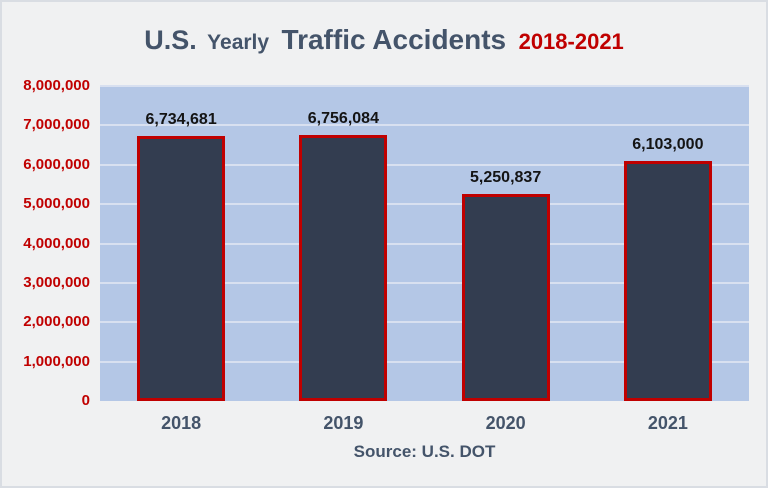  What do you see at coordinates (506, 178) in the screenshot?
I see `bar-value-label-2020: 5,250,837` at bounding box center [506, 178].